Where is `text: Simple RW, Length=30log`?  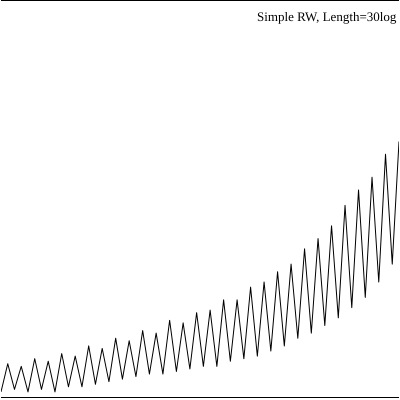
text: Simple RW, Length=30log is located at coordinates (327, 16).